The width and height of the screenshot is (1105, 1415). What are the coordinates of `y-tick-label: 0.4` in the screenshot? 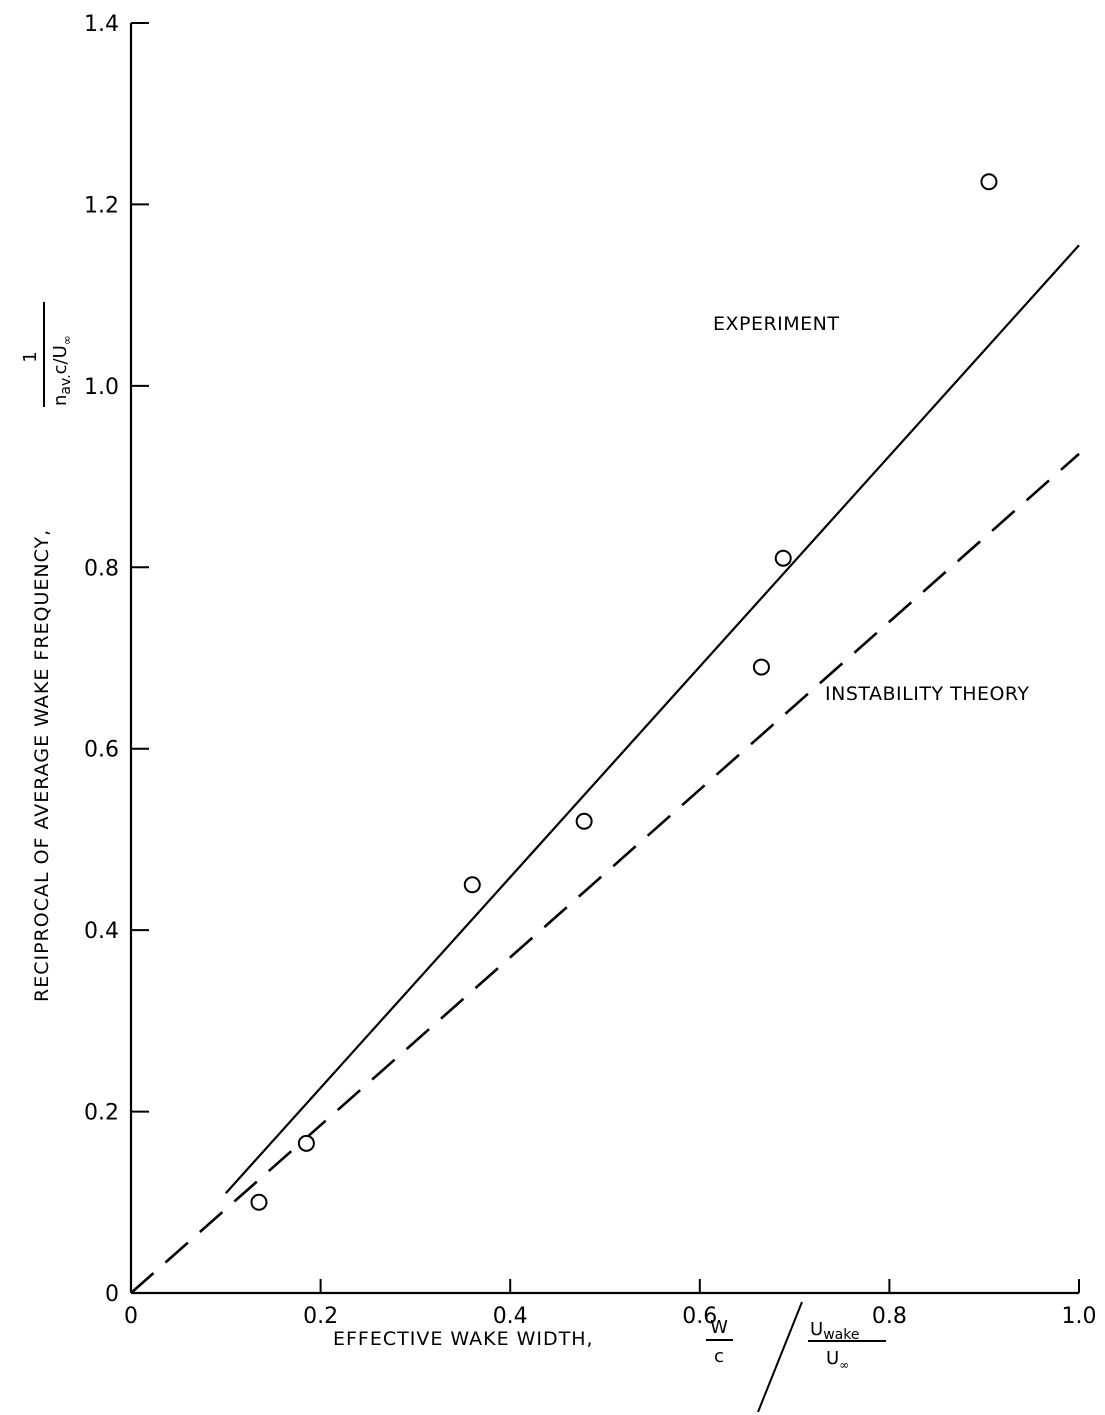 It's located at (101, 931).